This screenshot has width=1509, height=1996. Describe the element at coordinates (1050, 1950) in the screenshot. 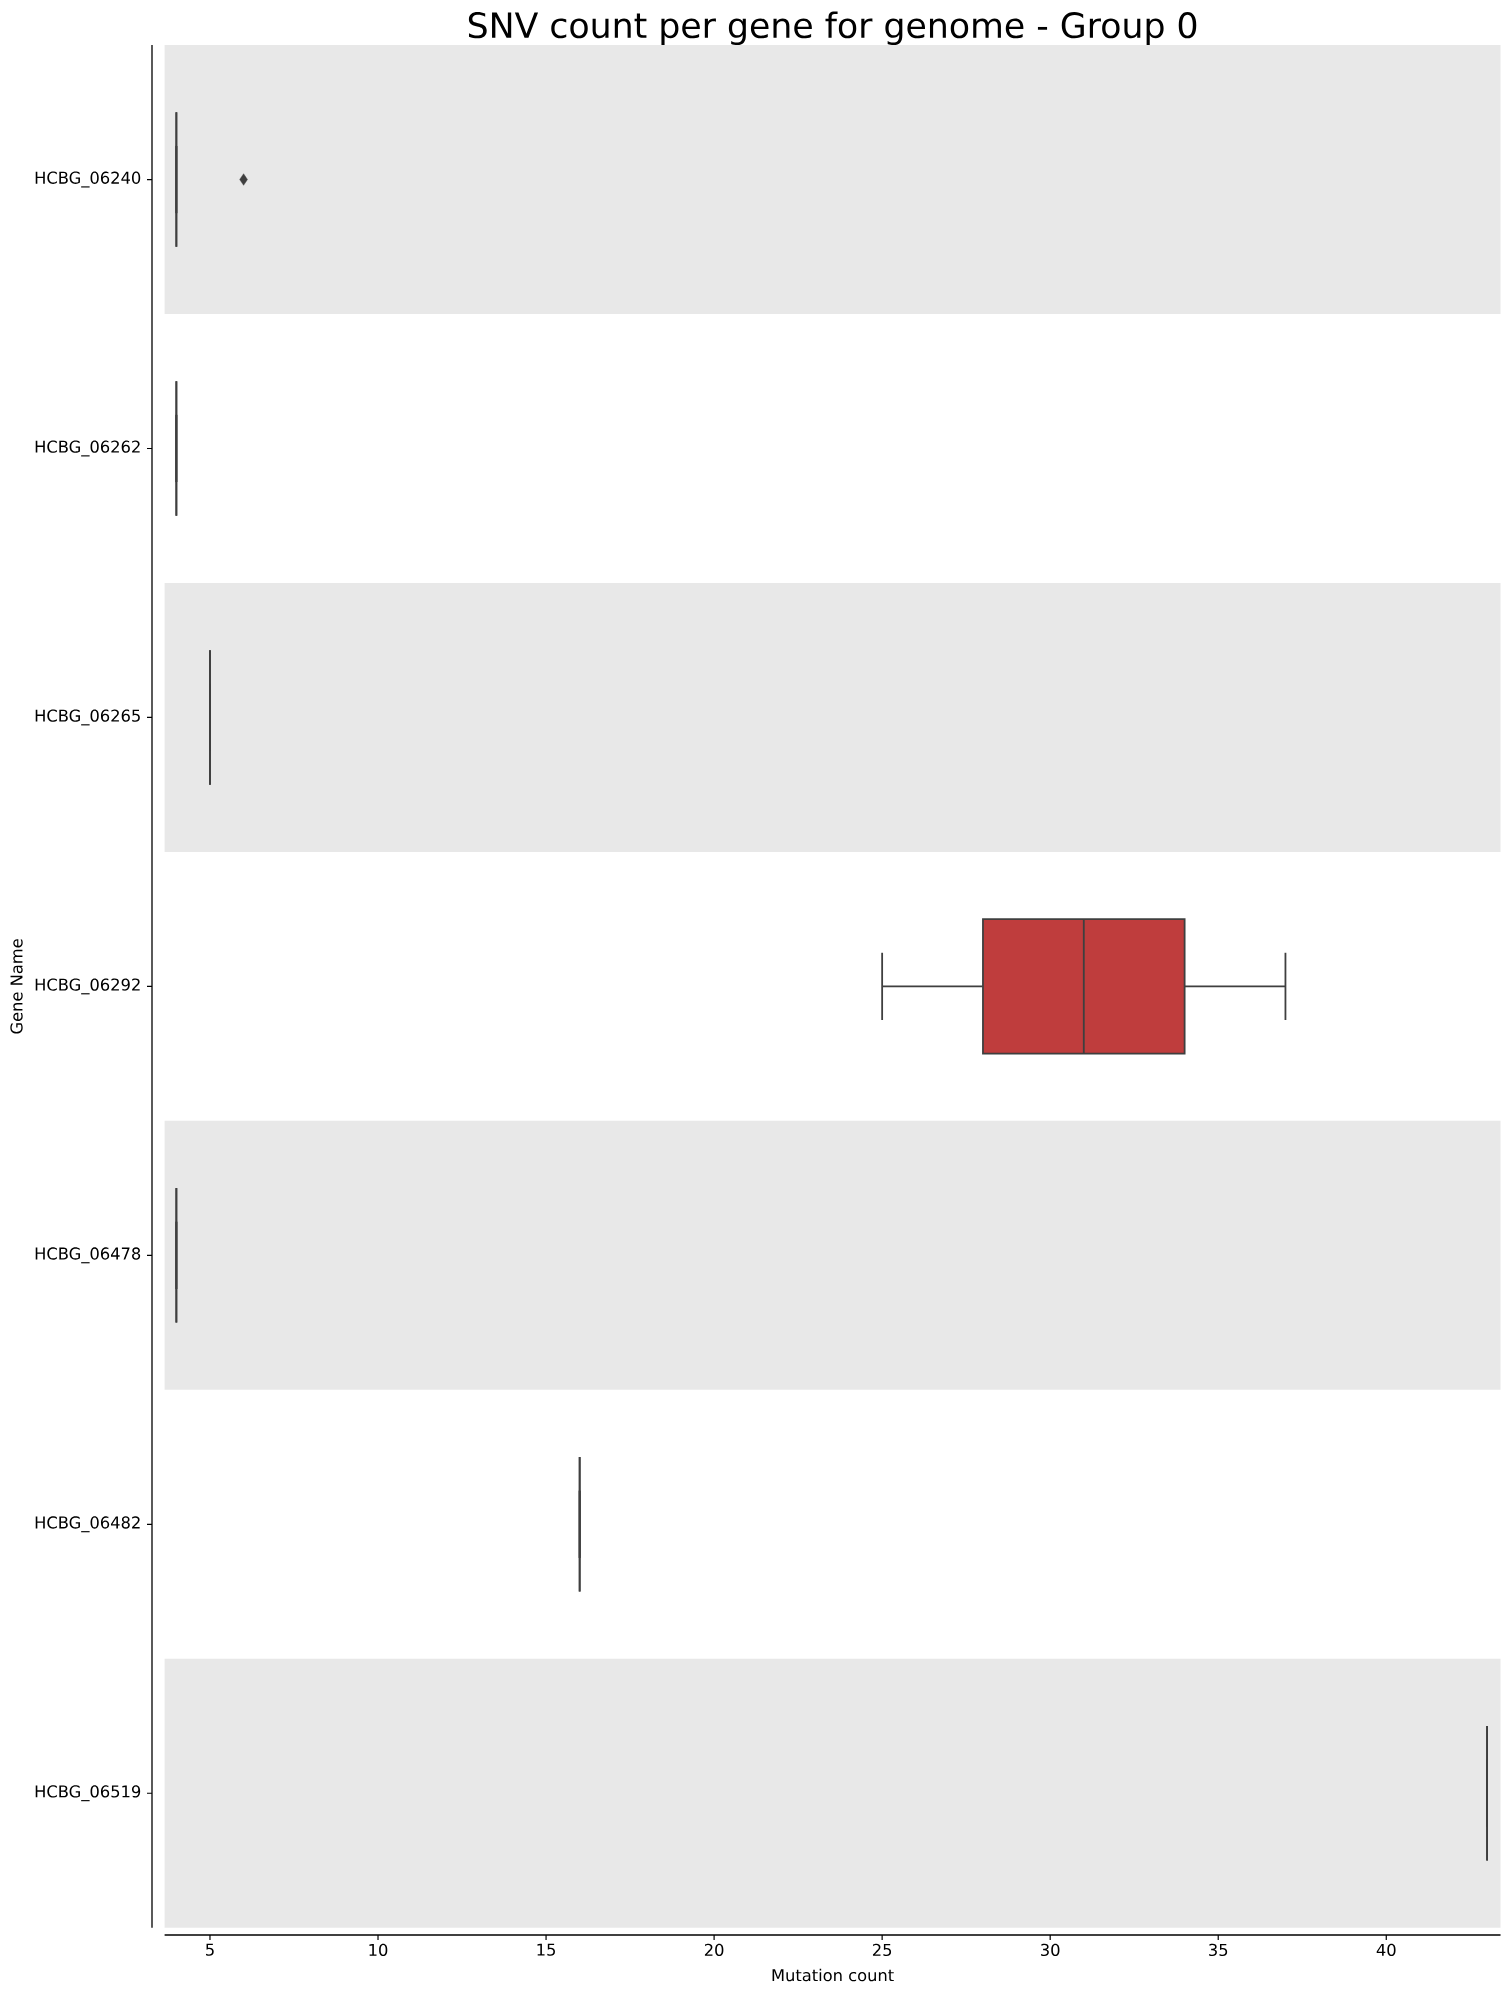

I see `x-tick-label: 30` at that location.